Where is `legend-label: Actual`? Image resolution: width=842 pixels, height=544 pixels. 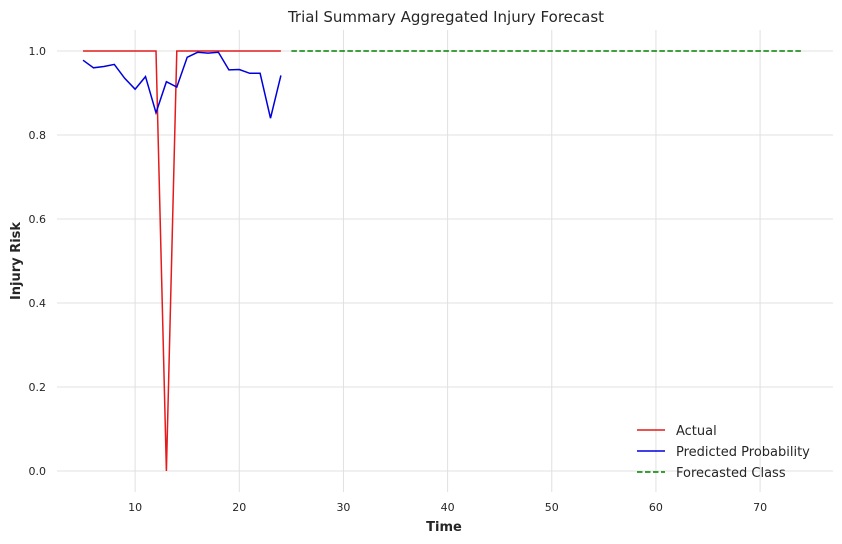
legend-label: Actual is located at coordinates (696, 431).